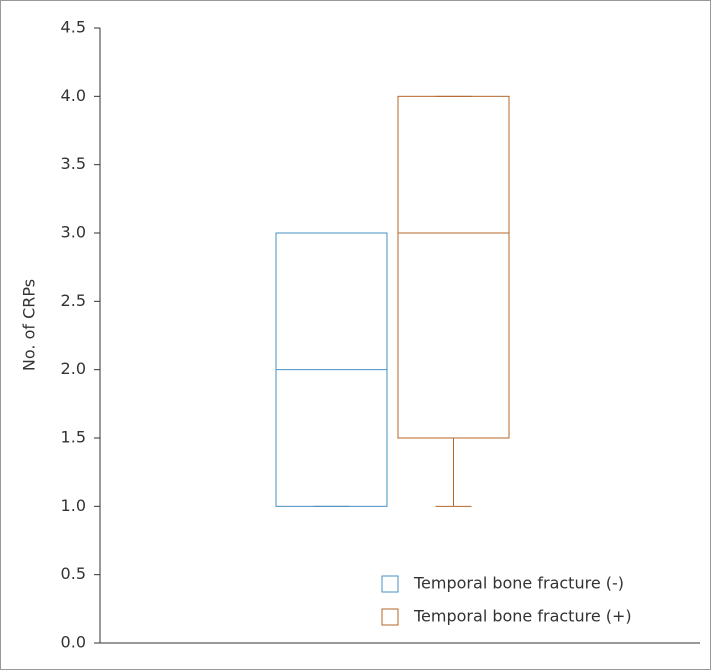 The height and width of the screenshot is (670, 711). What do you see at coordinates (73, 163) in the screenshot?
I see `y-tick-label: 3.5` at bounding box center [73, 163].